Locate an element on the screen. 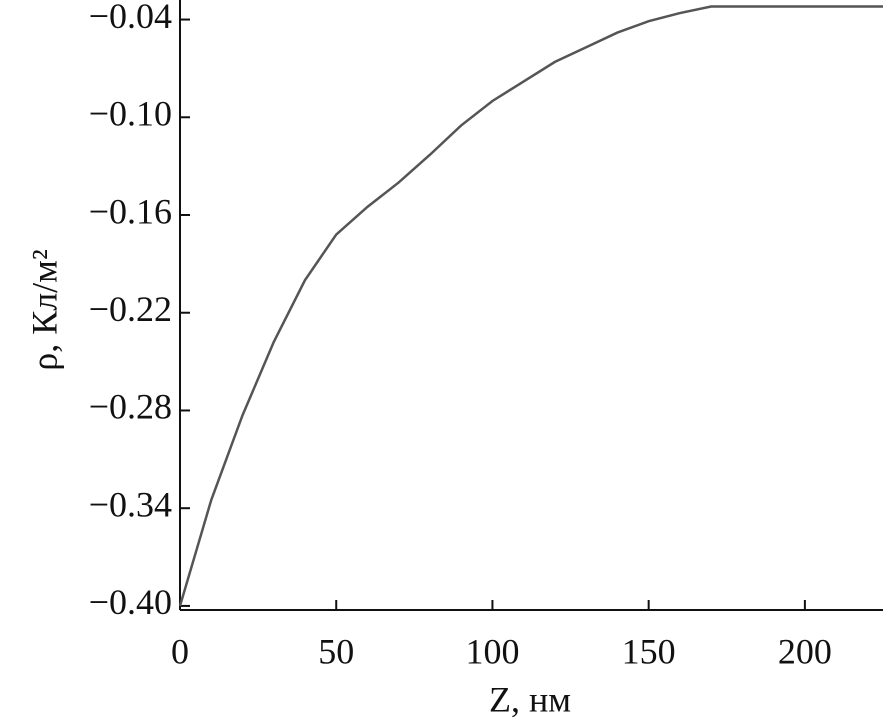  y-tick-label: −0.22 is located at coordinates (130, 309).